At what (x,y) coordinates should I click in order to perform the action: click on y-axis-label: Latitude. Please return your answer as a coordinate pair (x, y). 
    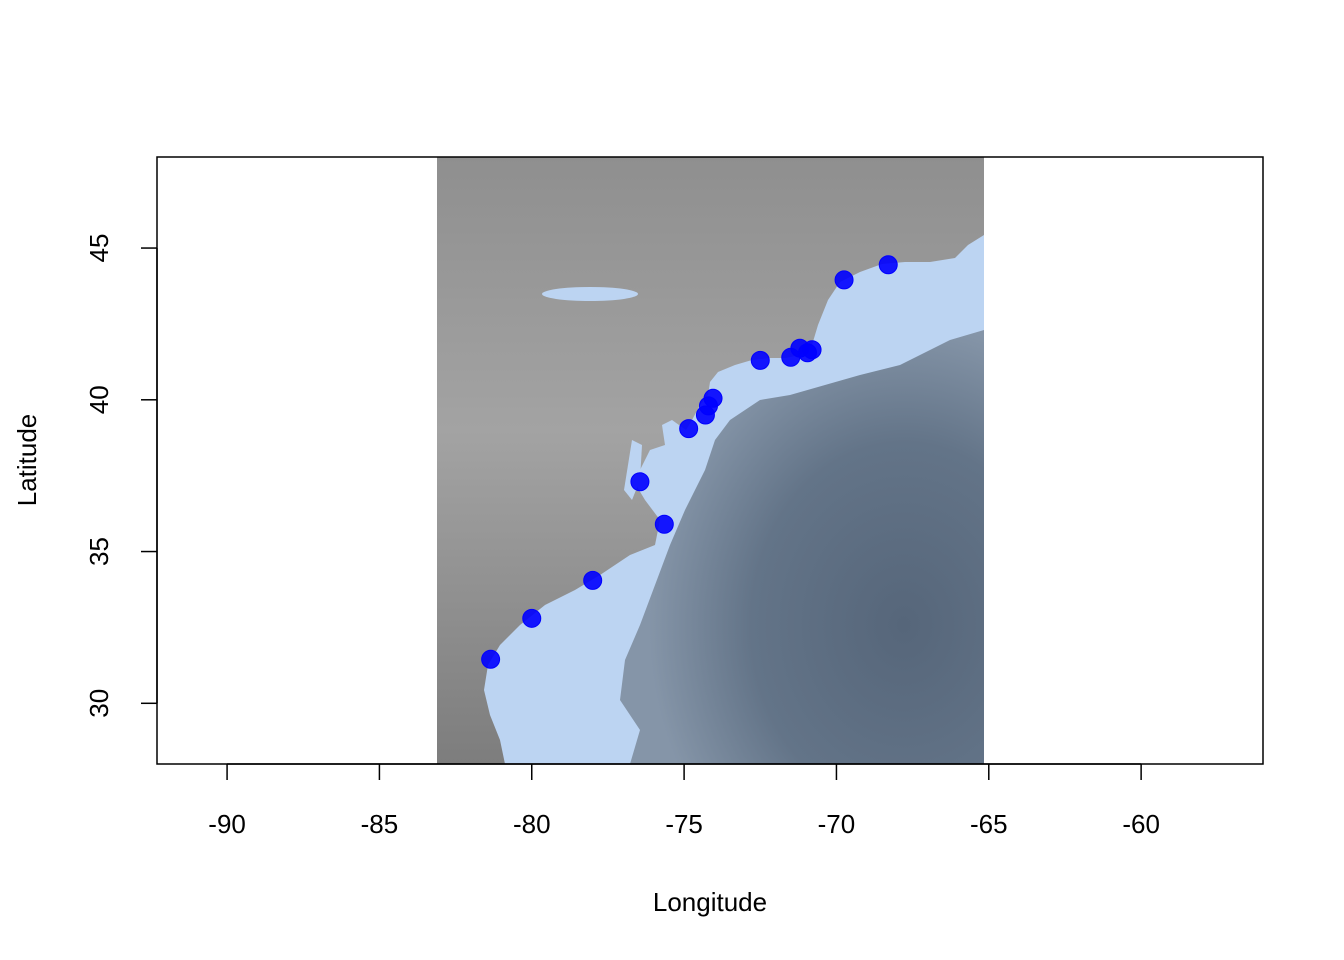
    Looking at the image, I should click on (27, 460).